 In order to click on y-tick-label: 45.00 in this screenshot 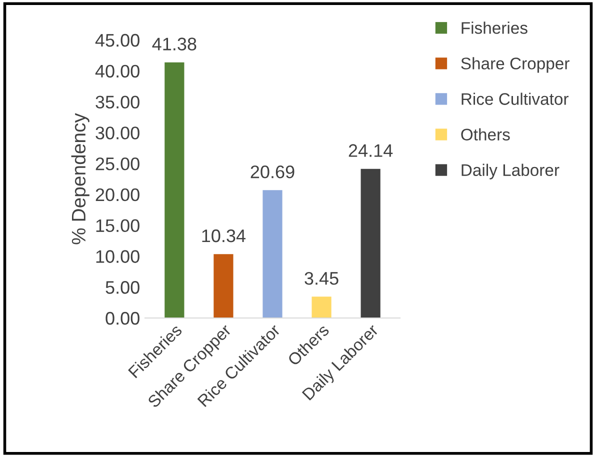, I will do `click(117, 40)`.